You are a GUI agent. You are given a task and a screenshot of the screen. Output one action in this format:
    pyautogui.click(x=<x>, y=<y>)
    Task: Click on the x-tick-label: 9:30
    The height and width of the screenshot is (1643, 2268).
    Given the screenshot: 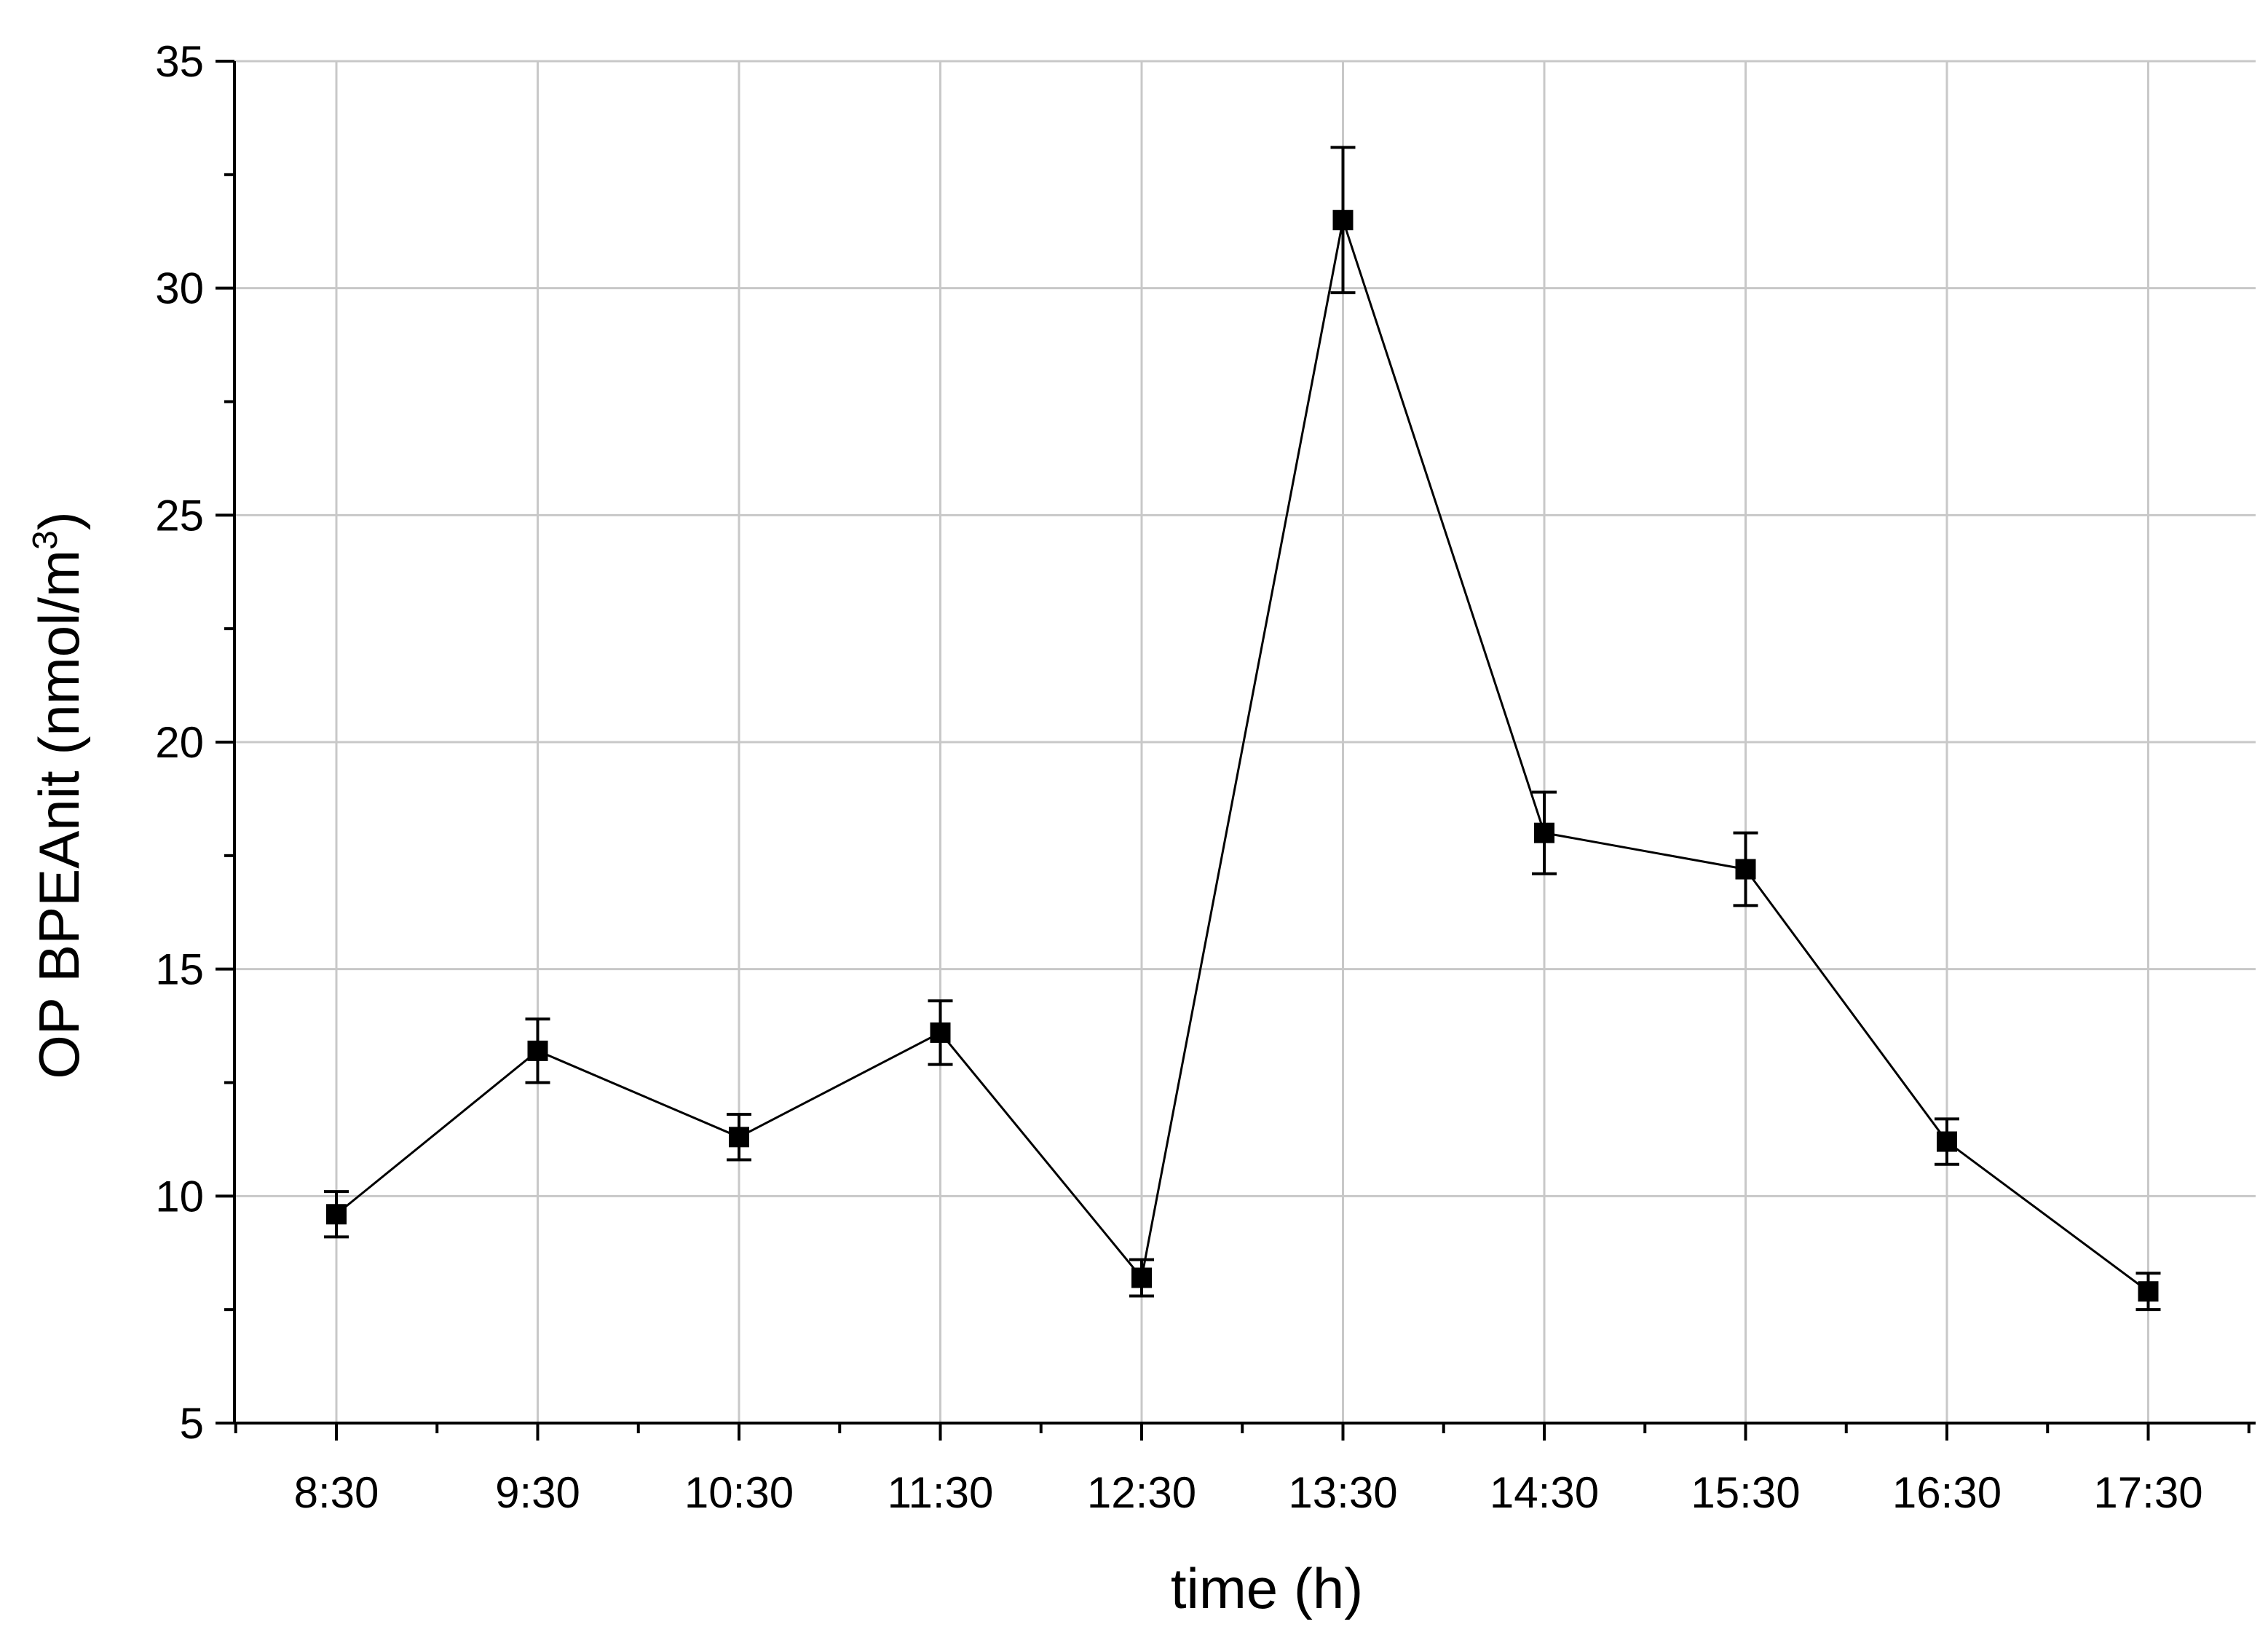 What is the action you would take?
    pyautogui.click(x=538, y=1492)
    